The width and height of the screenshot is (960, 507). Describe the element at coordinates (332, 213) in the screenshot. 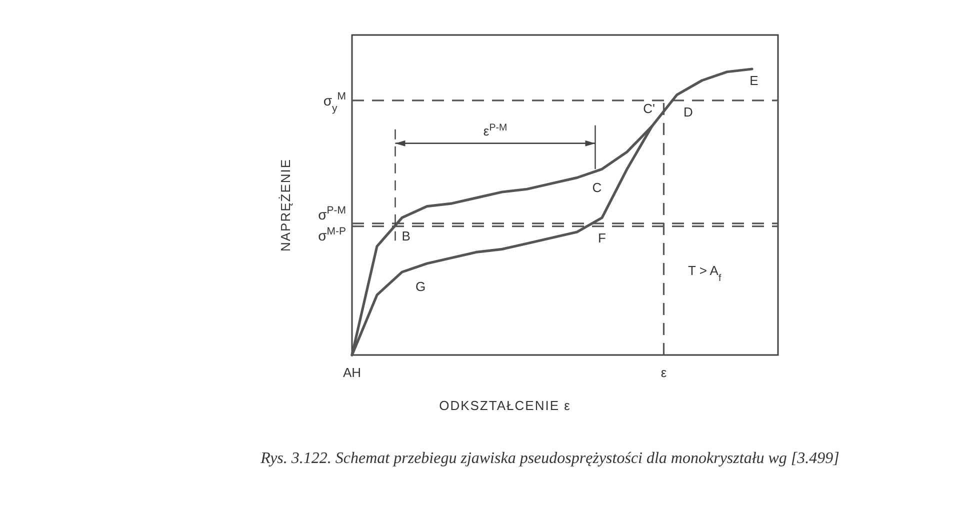

I see `ref-line-label: σ$^{P-M}$` at that location.